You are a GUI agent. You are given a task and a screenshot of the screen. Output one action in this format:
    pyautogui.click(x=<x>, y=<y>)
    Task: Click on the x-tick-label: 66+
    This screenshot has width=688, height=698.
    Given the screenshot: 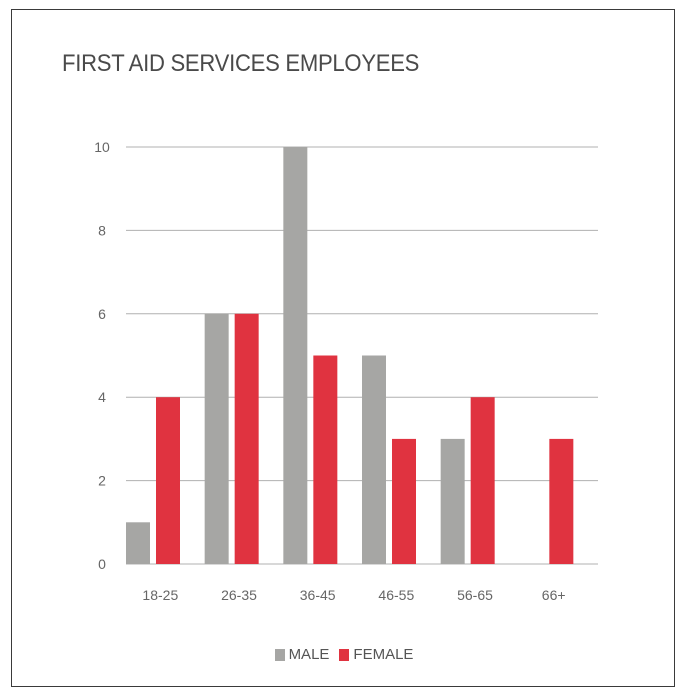 What is the action you would take?
    pyautogui.click(x=554, y=595)
    